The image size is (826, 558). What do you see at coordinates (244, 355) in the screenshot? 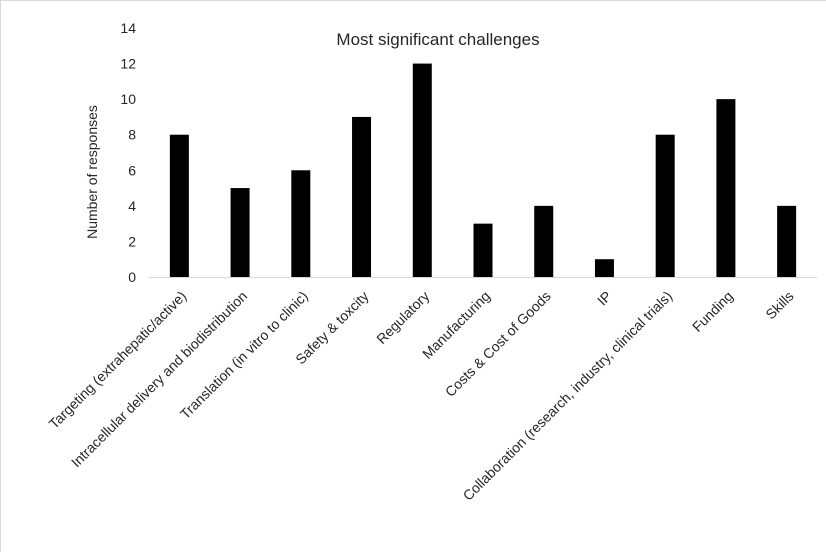
I see `x-tick-label: Translation (in vitro to clinic)` at bounding box center [244, 355].